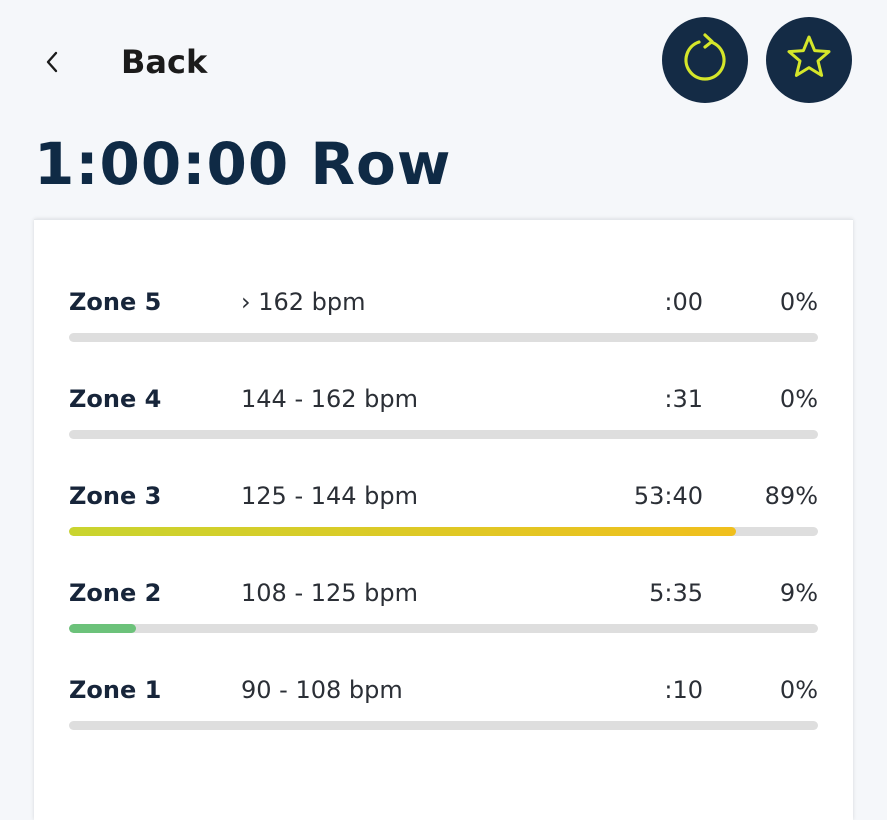  I want to click on zone-name: Zone 4, so click(115, 399).